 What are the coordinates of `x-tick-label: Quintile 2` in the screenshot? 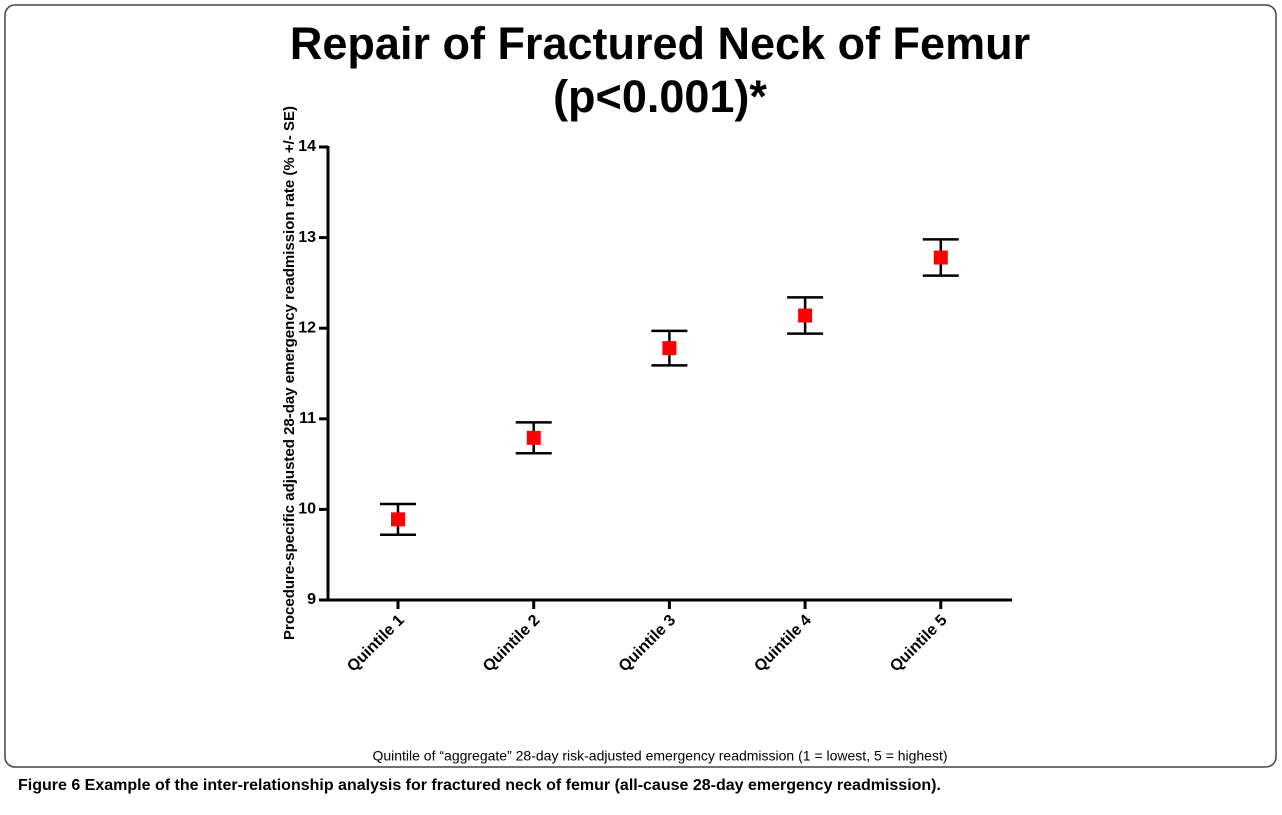 It's located at (512, 644).